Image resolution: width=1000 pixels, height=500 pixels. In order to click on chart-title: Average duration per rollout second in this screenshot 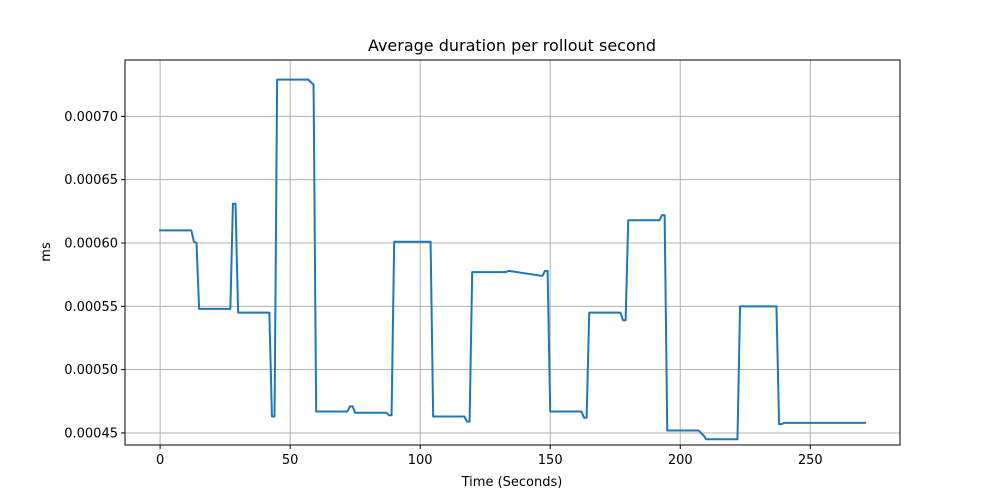, I will do `click(512, 45)`.